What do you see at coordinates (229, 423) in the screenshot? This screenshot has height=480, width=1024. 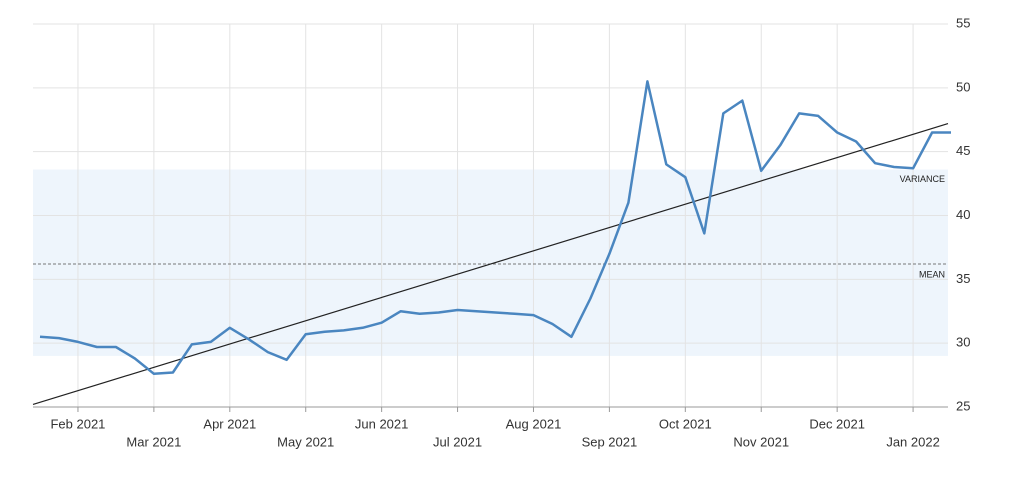 I see `x-tick-label: Apr 2021` at bounding box center [229, 423].